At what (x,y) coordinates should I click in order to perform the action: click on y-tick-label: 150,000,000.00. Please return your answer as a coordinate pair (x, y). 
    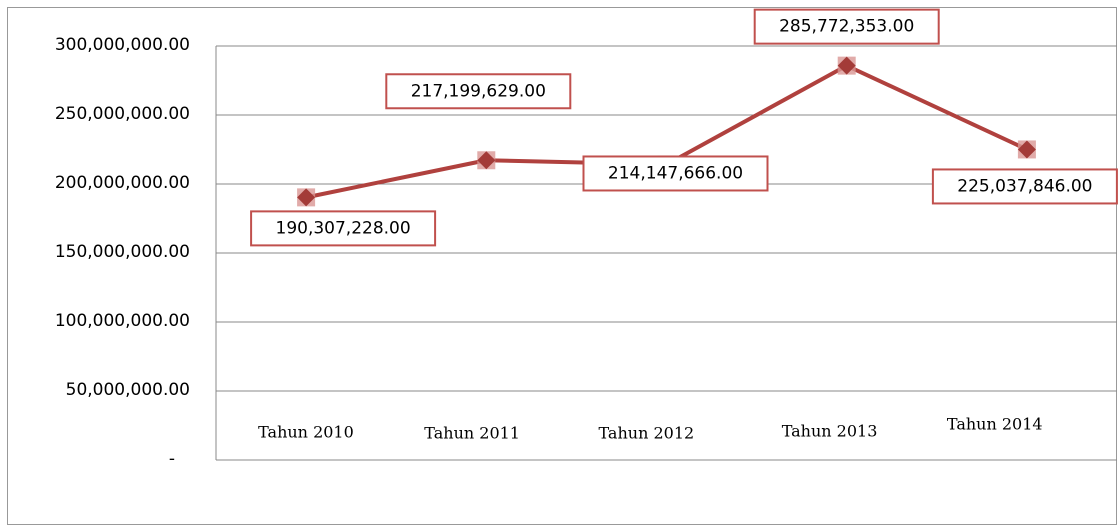
    Looking at the image, I should click on (122, 252).